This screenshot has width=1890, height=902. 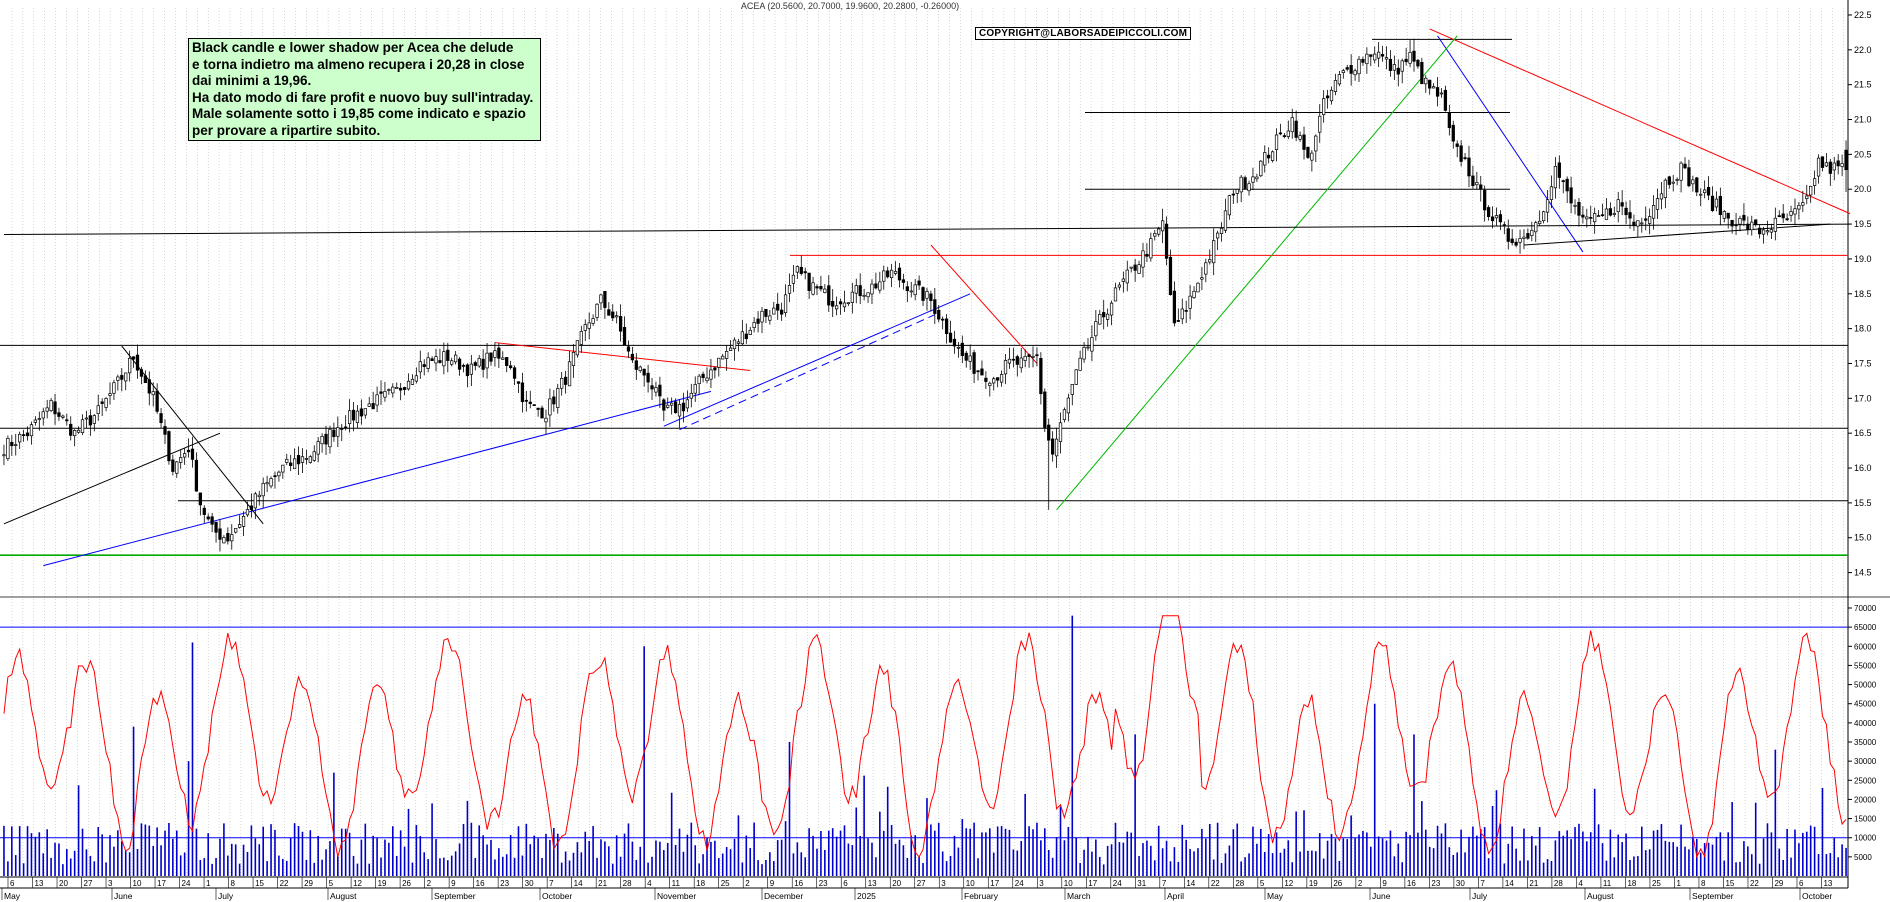 What do you see at coordinates (1863, 154) in the screenshot?
I see `y-tick-label: 20.5` at bounding box center [1863, 154].